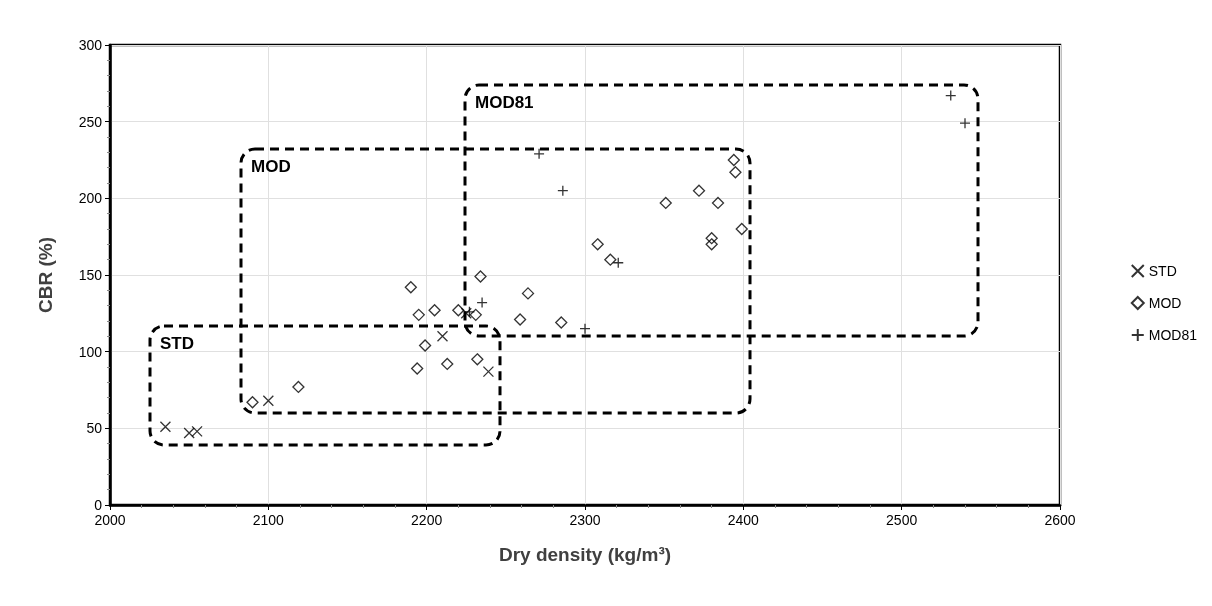  What do you see at coordinates (45, 275) in the screenshot?
I see `y-axis-title: CBR (%)` at bounding box center [45, 275].